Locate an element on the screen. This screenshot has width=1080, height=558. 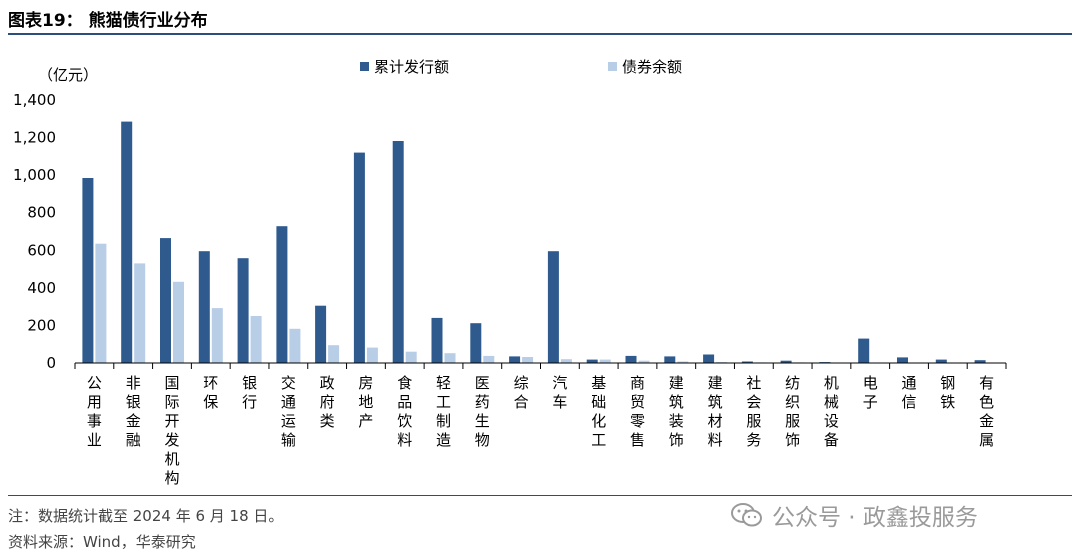
x-category-label: 钢铁 is located at coordinates (947, 392).